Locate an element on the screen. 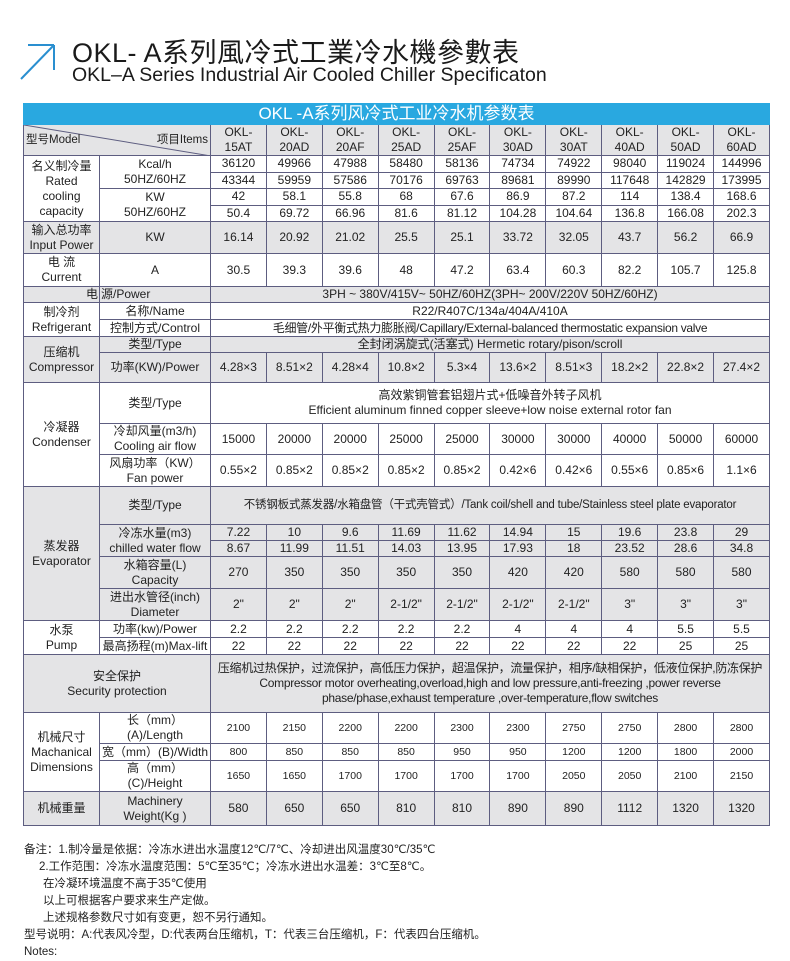 Image resolution: width=790 pixels, height=961 pixels. value-cell: 89681 is located at coordinates (518, 180).